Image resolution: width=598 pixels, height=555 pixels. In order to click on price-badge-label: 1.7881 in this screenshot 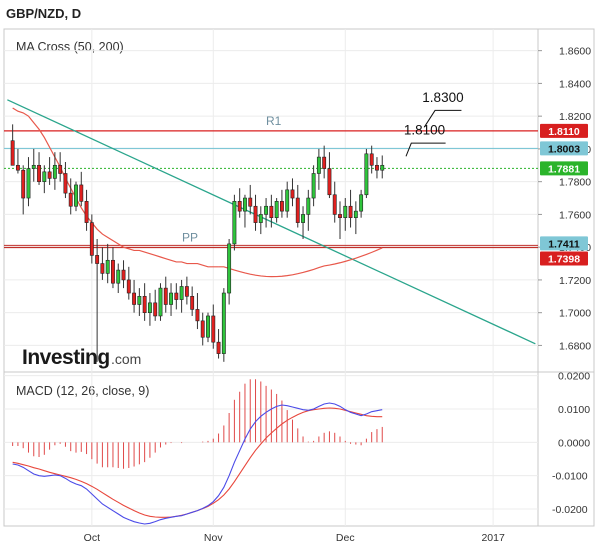, I will do `click(564, 169)`.